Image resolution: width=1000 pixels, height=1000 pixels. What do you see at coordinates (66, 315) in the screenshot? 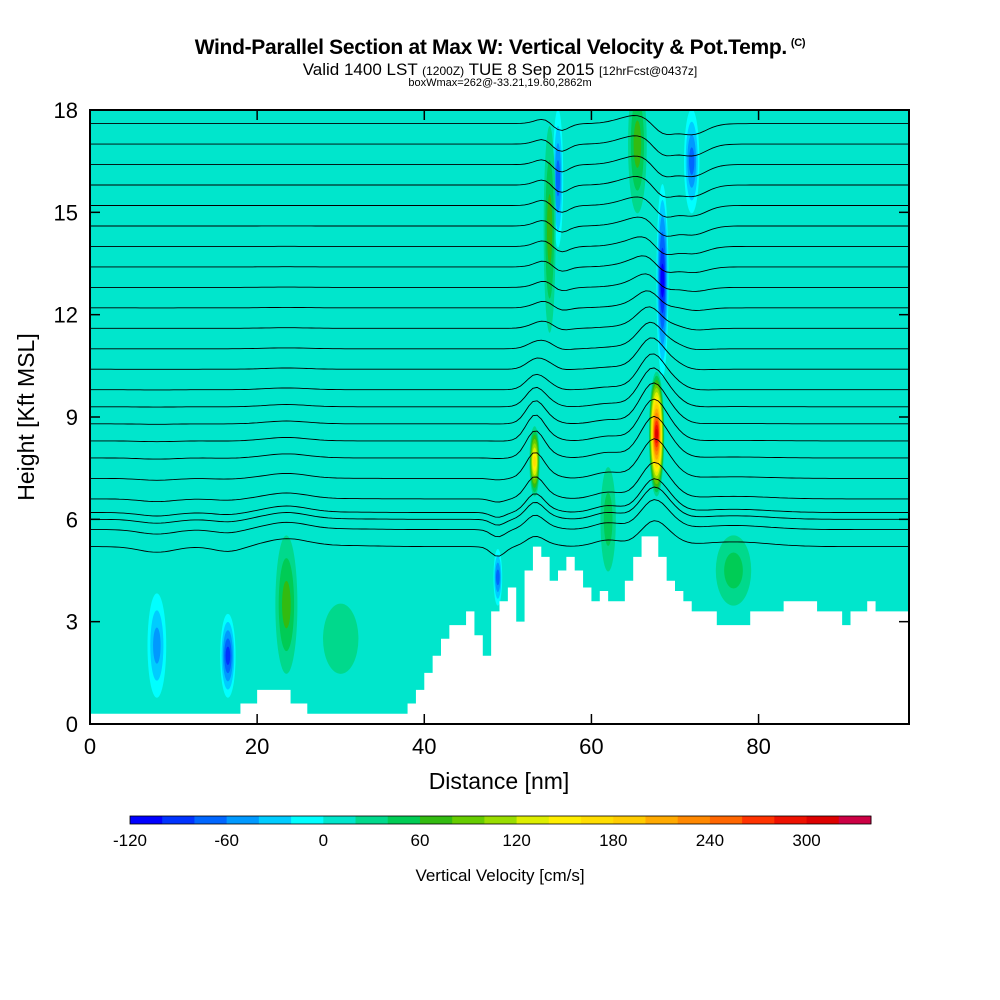
I see `y-tick-label: 12` at bounding box center [66, 315].